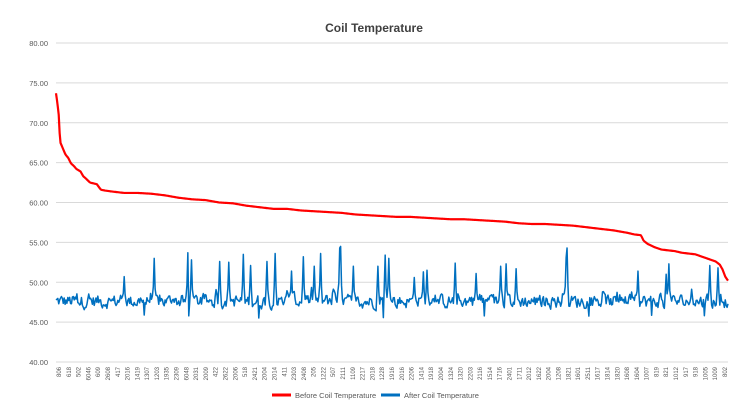 The image size is (740, 416). What do you see at coordinates (657, 371) in the screenshot?
I see `x-tick-label: 819` at bounding box center [657, 371].